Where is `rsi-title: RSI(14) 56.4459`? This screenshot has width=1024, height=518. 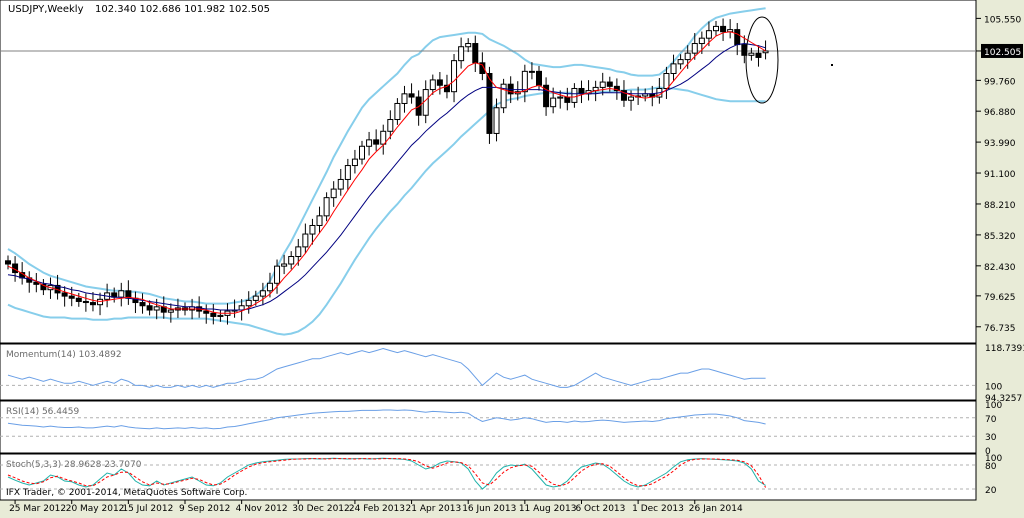
rsi-title: RSI(14) 56.4459 is located at coordinates (42, 412).